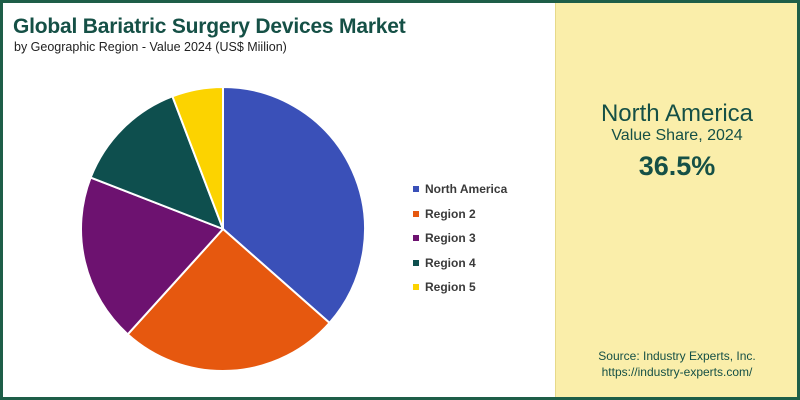  Describe the element at coordinates (450, 287) in the screenshot. I see `legend-label: Region 5` at that location.